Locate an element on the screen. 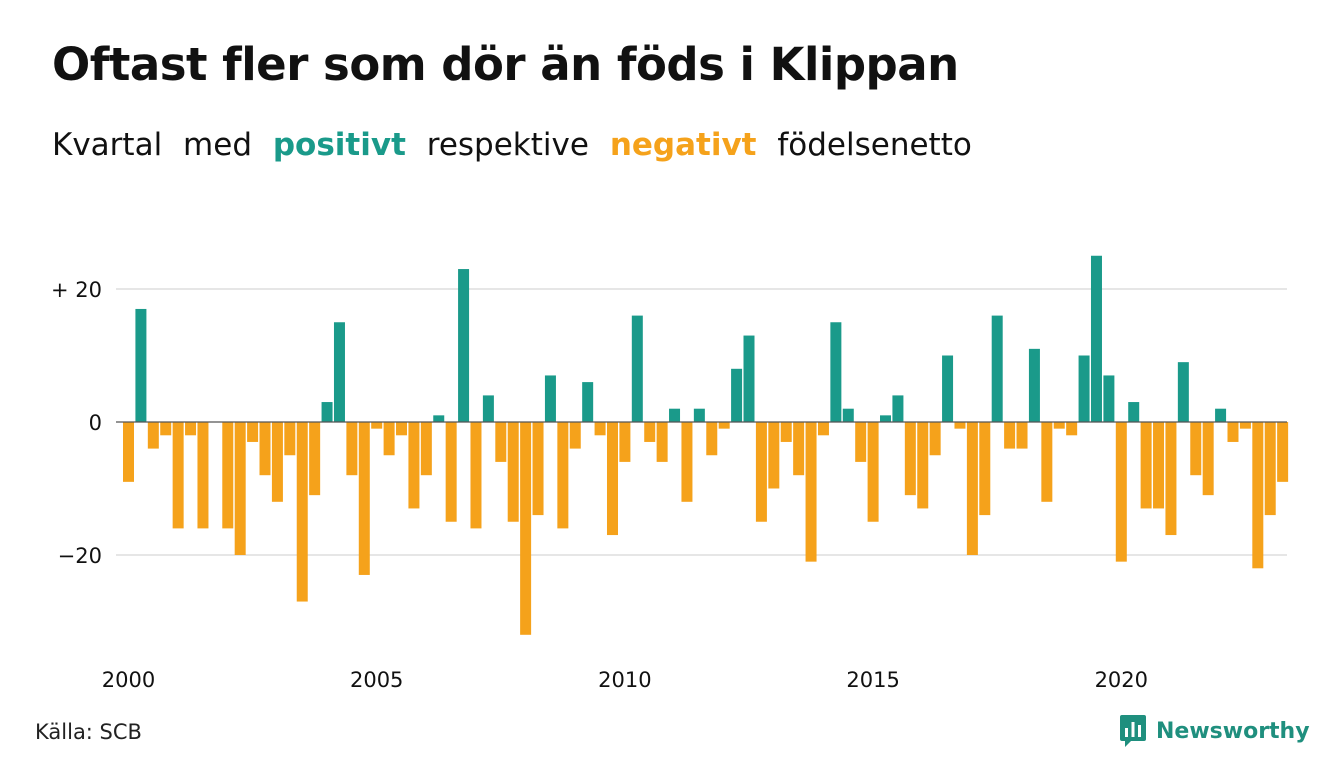 Image resolution: width=1340 pixels, height=780 pixels. subtitle-negative-label: negativt is located at coordinates (683, 145).